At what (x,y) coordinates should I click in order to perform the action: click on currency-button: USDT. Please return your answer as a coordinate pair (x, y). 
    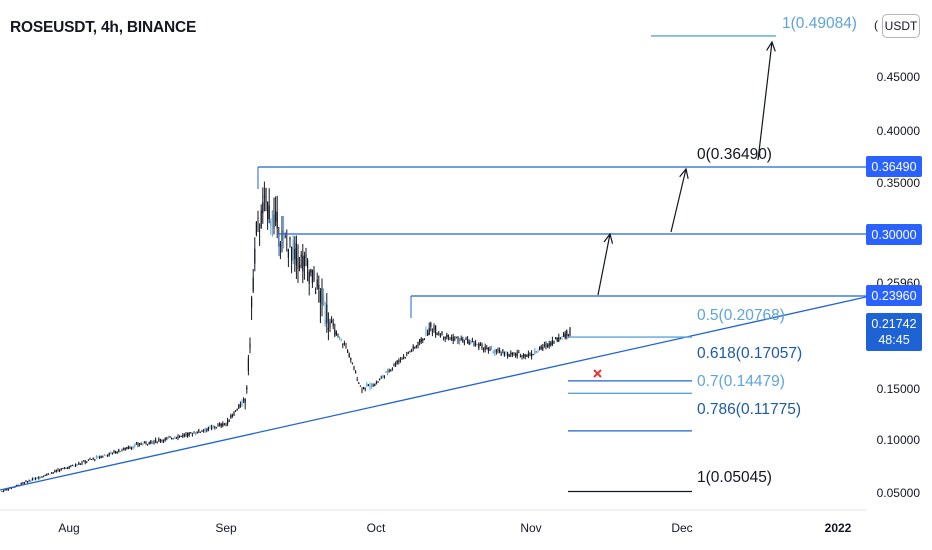
    Looking at the image, I should click on (901, 26).